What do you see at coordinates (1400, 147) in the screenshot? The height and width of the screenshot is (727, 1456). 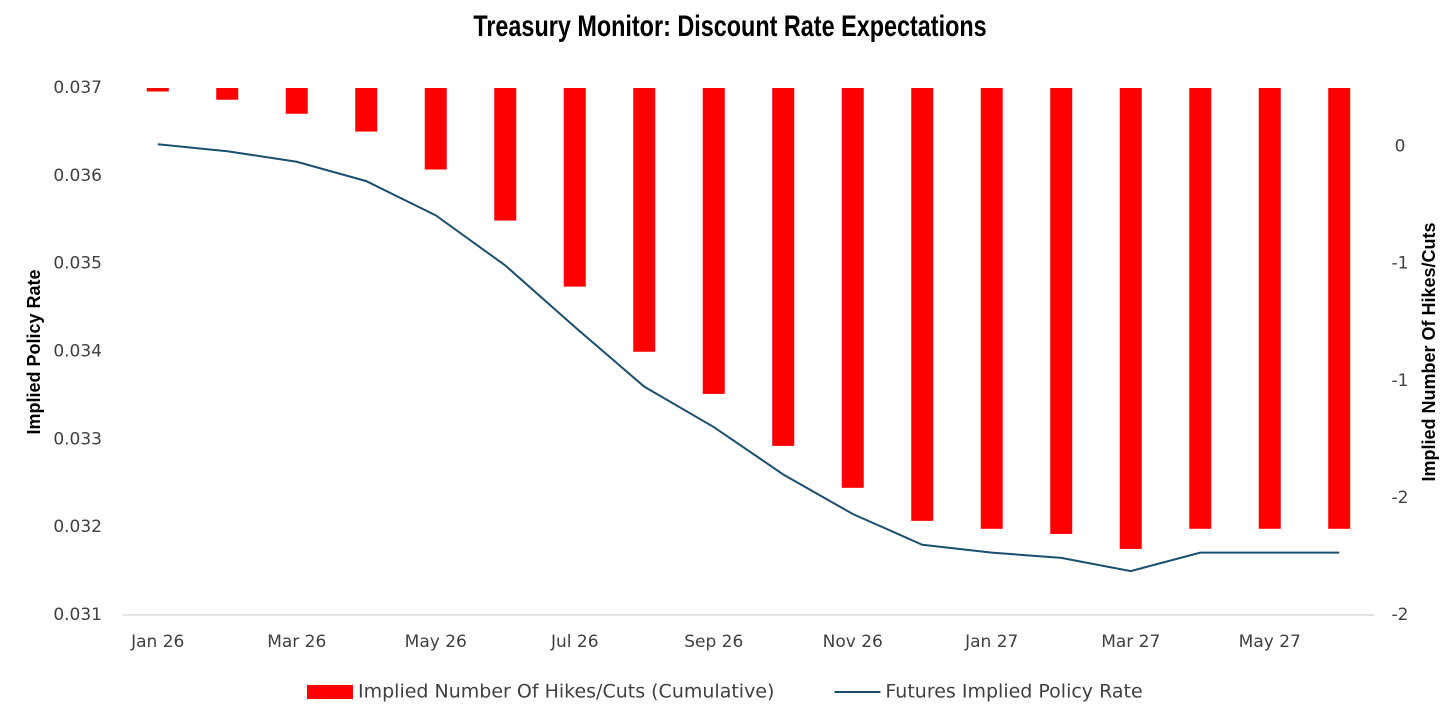 I see `y2-tick-label: 0` at bounding box center [1400, 147].